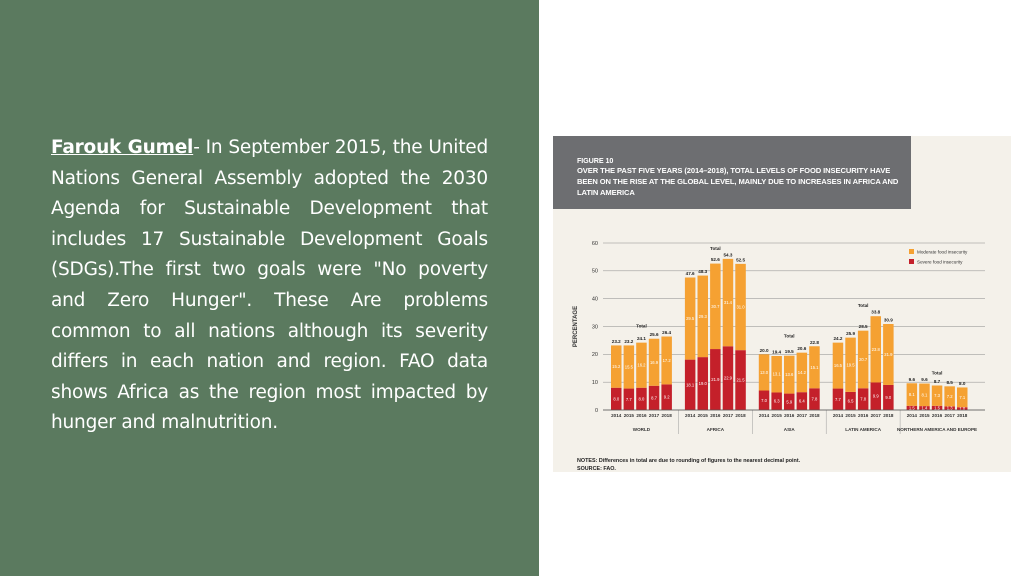 This screenshot has width=1024, height=576. I want to click on data-label-severe: 7.0, so click(764, 400).